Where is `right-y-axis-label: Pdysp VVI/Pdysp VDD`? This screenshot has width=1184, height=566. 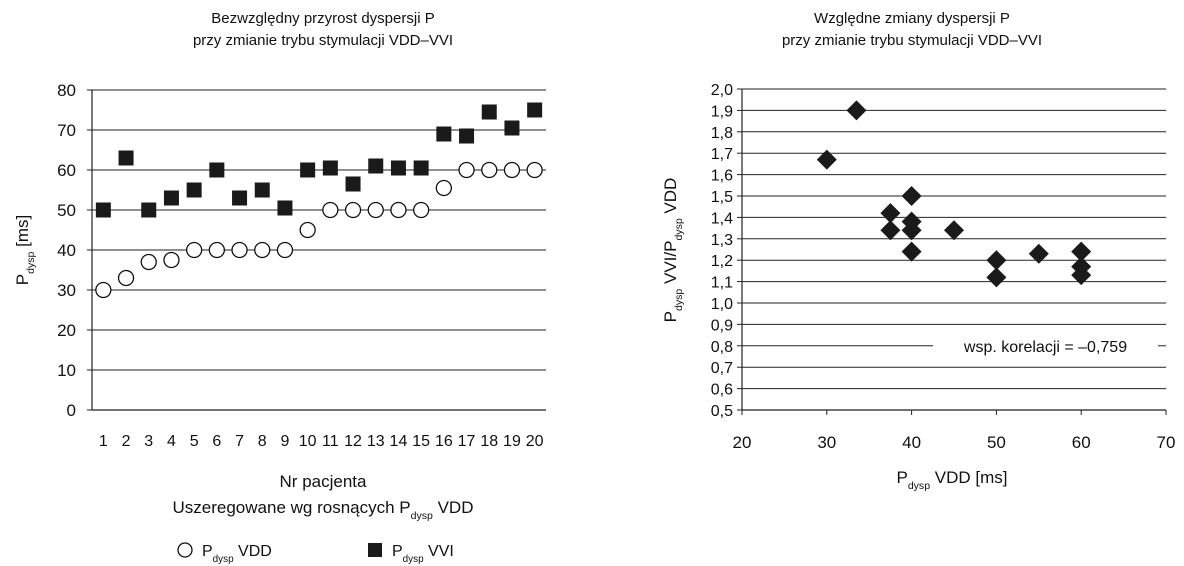
right-y-axis-label: Pdysp VVI/Pdysp VDD is located at coordinates (673, 250).